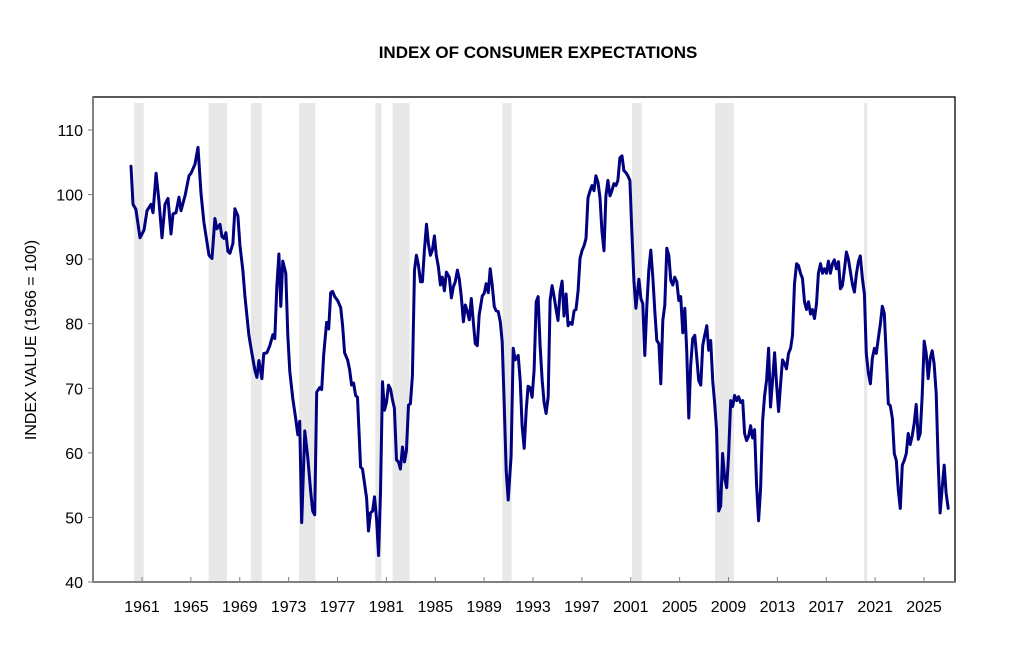 The image size is (1019, 655). Describe the element at coordinates (875, 607) in the screenshot. I see `x-tick-label: 2021` at that location.